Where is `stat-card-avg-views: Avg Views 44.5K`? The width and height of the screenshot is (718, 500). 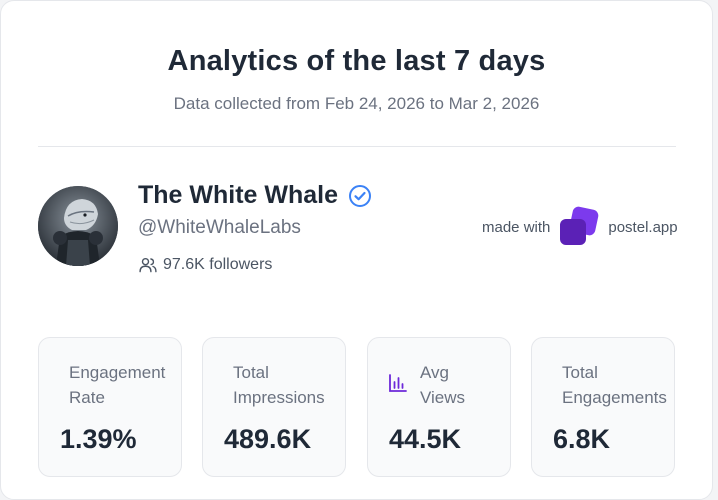 stat-card-avg-views: Avg Views 44.5K is located at coordinates (439, 407).